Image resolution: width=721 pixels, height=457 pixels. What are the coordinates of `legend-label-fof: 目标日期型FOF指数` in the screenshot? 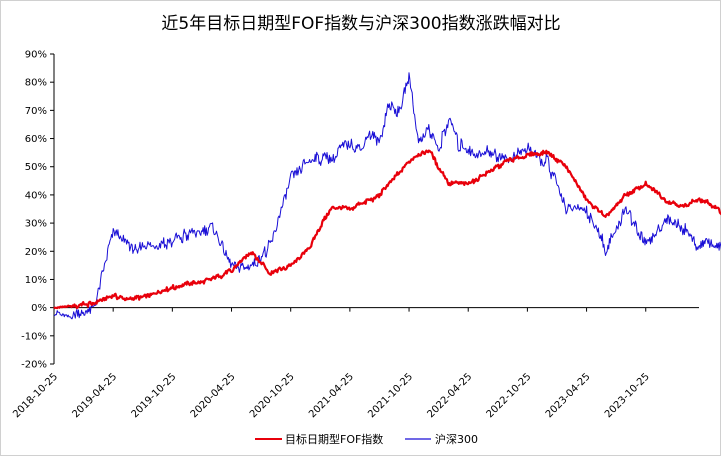 It's located at (334, 439).